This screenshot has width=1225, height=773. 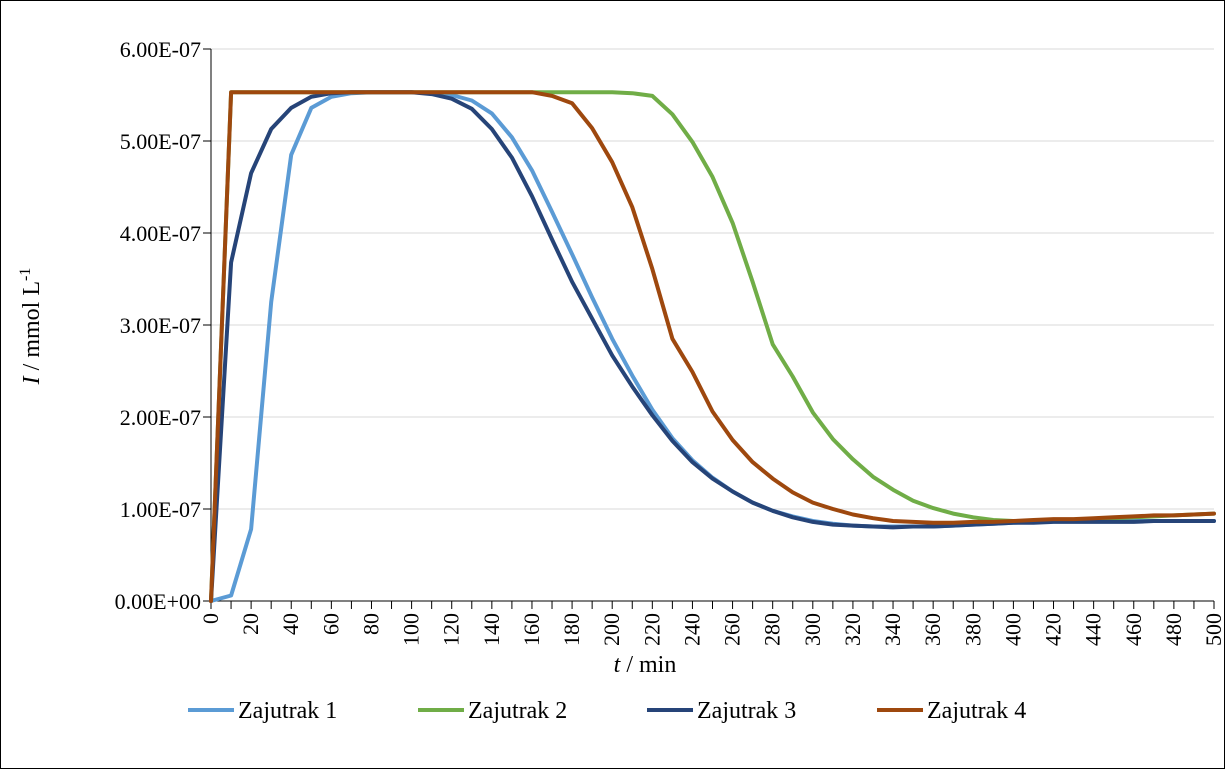 I want to click on y-tick-label: 2.00E-07, so click(x=160, y=417).